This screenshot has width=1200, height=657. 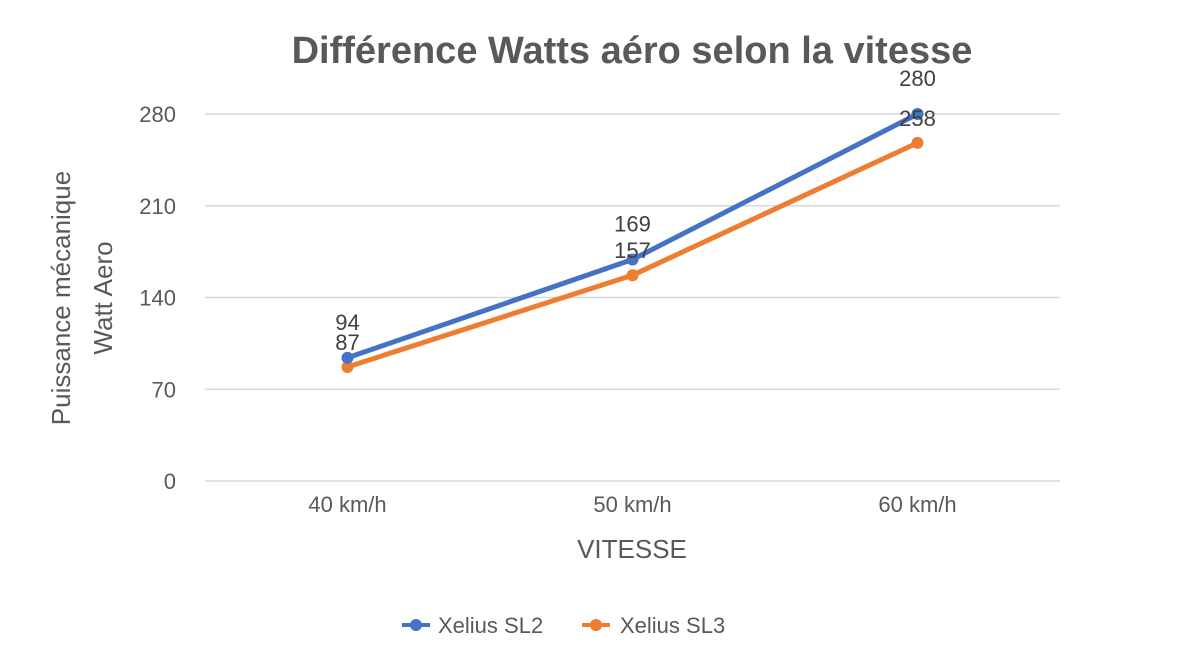 I want to click on x-axis-title: VITESSE, so click(x=632, y=549).